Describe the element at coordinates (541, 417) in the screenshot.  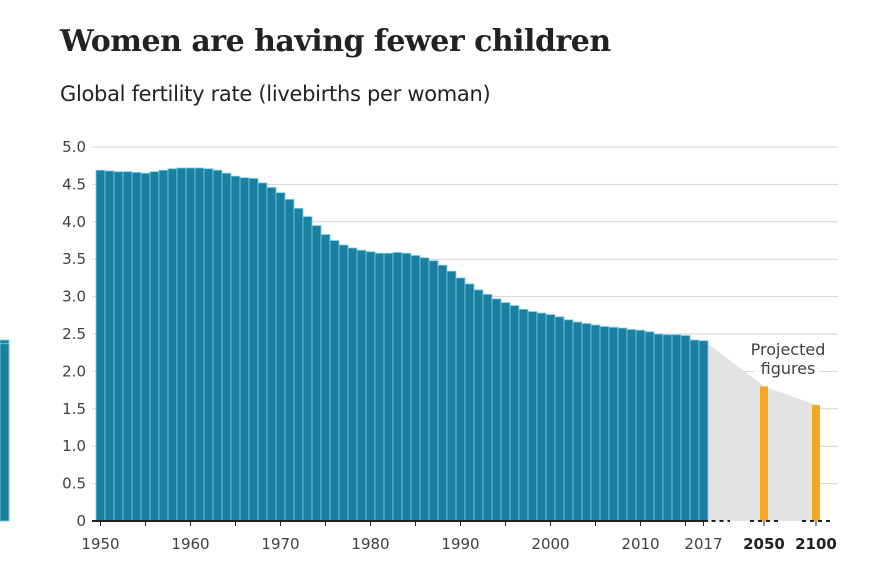
I see `bar-1999` at that location.